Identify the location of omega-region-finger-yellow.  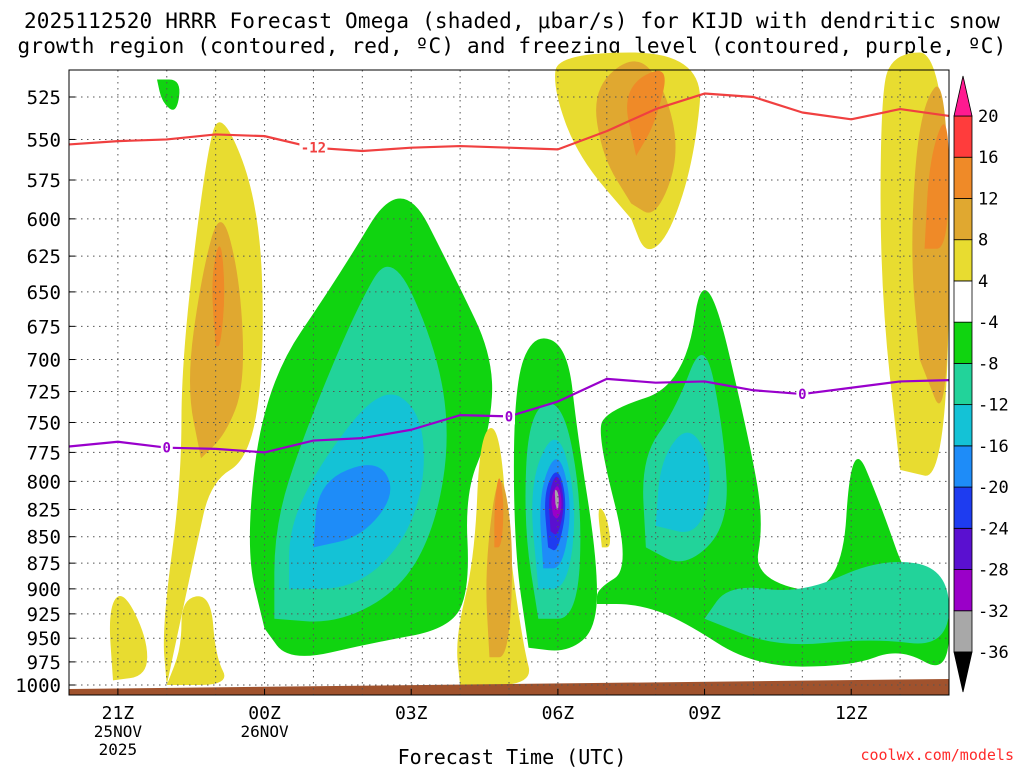
(604, 528).